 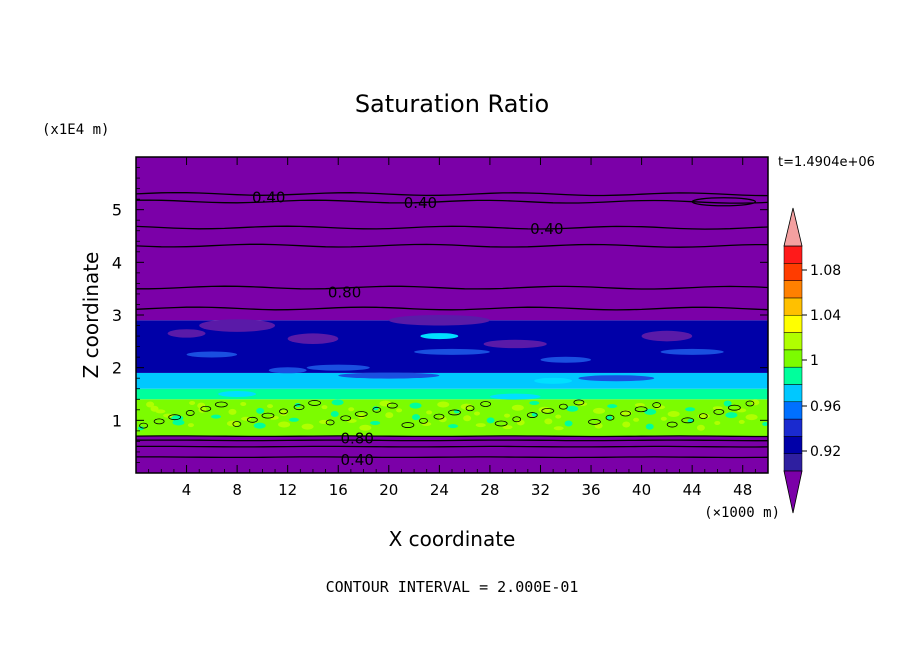 I want to click on colorbar-over-arrow, so click(x=793, y=227).